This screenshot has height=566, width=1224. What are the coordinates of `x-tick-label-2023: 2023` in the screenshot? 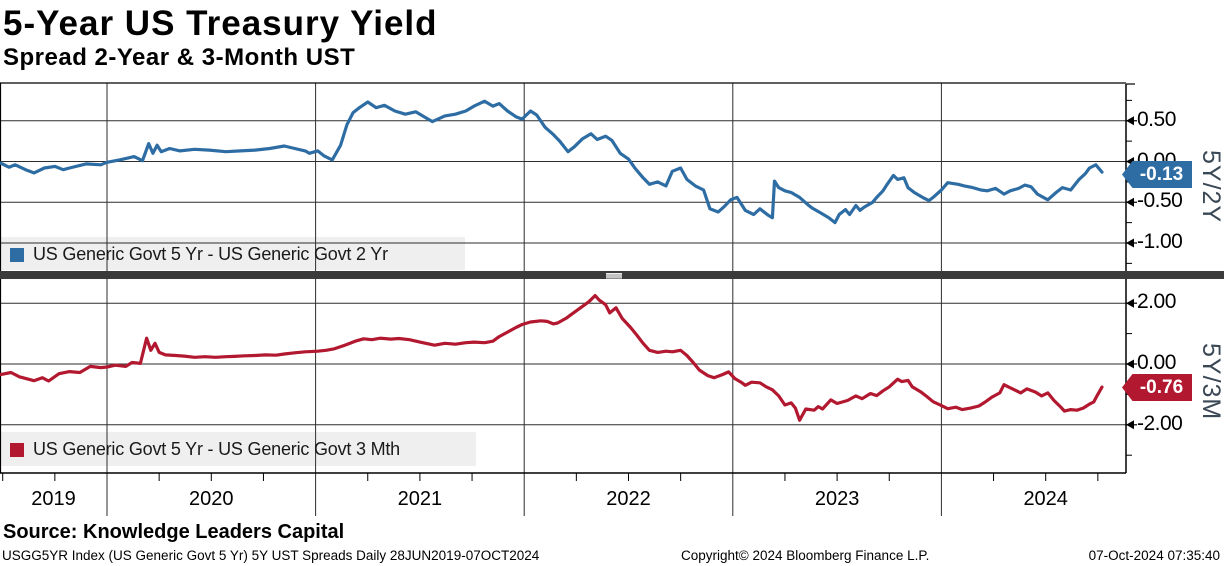 It's located at (837, 499).